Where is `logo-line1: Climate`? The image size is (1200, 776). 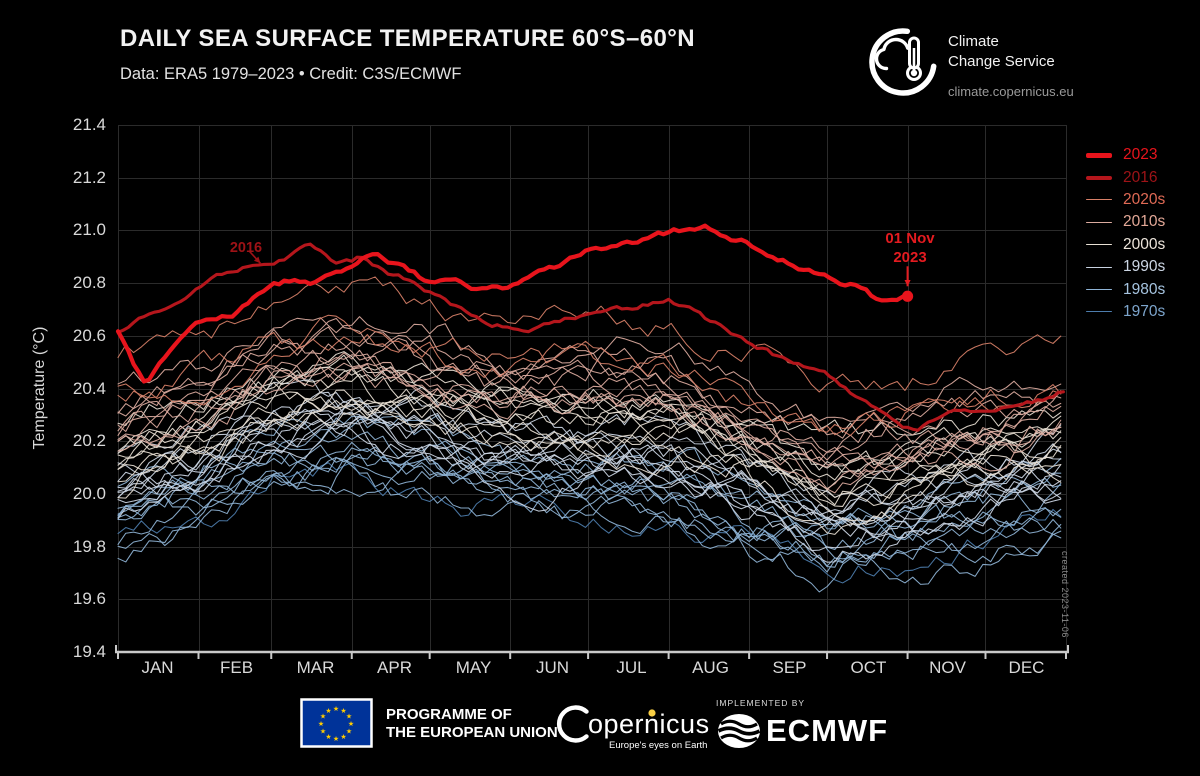 logo-line1: Climate is located at coordinates (973, 41).